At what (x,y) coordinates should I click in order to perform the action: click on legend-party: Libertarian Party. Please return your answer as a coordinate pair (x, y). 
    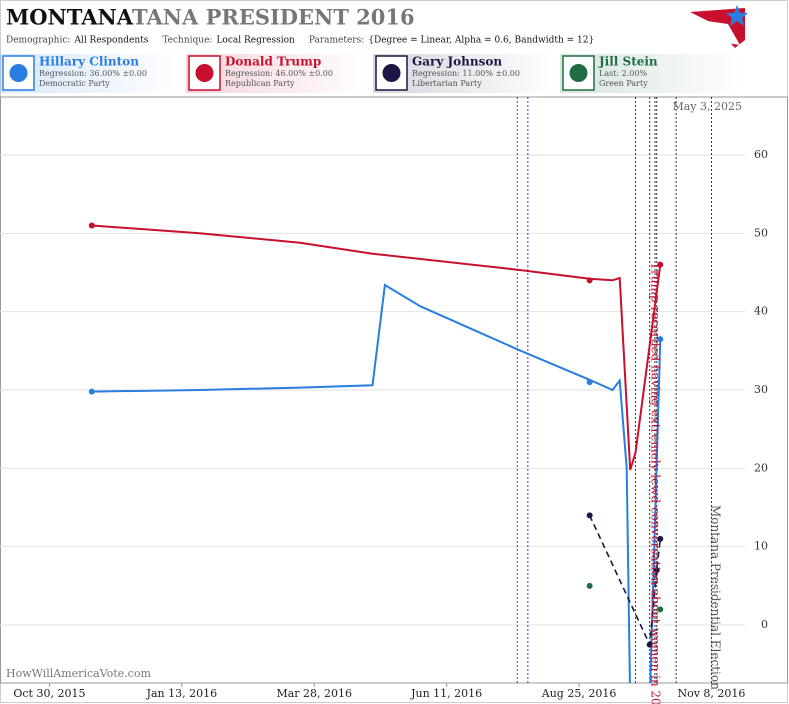
    Looking at the image, I should click on (447, 83).